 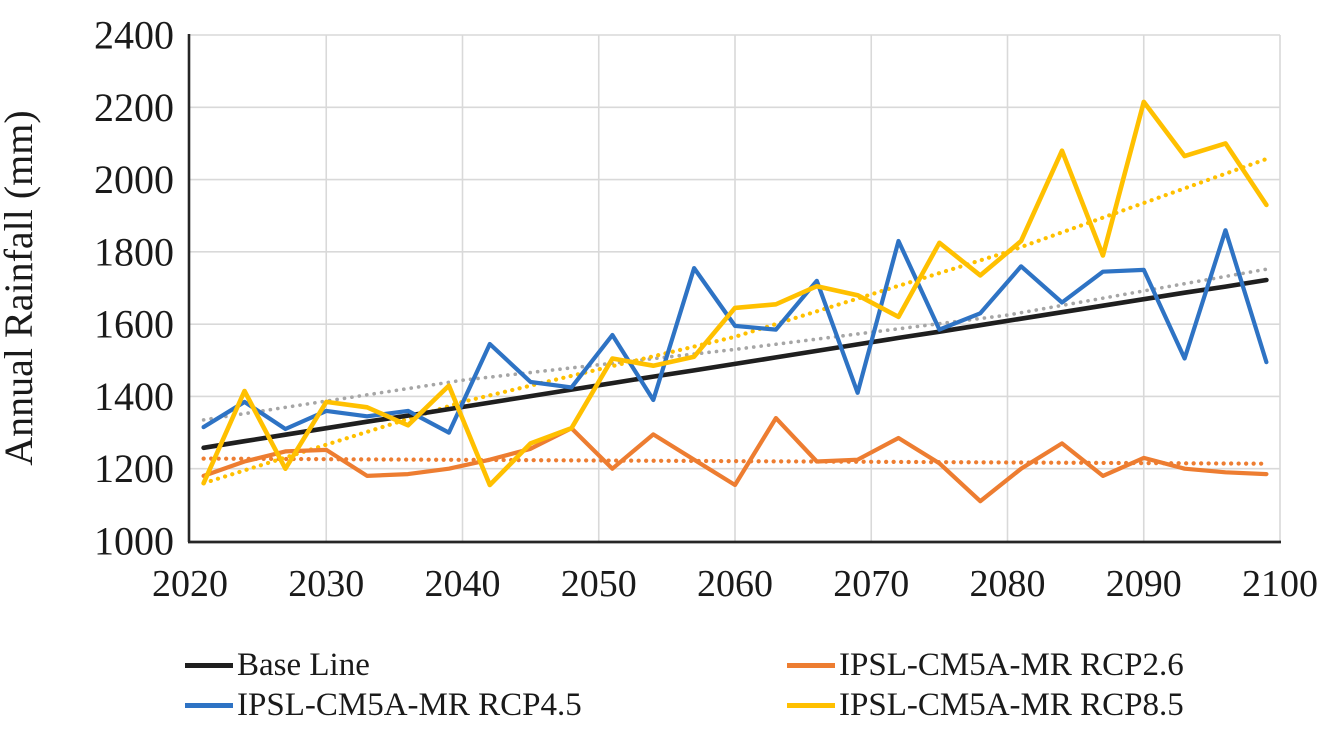 What do you see at coordinates (326, 584) in the screenshot?
I see `x-tick-label: 2030` at bounding box center [326, 584].